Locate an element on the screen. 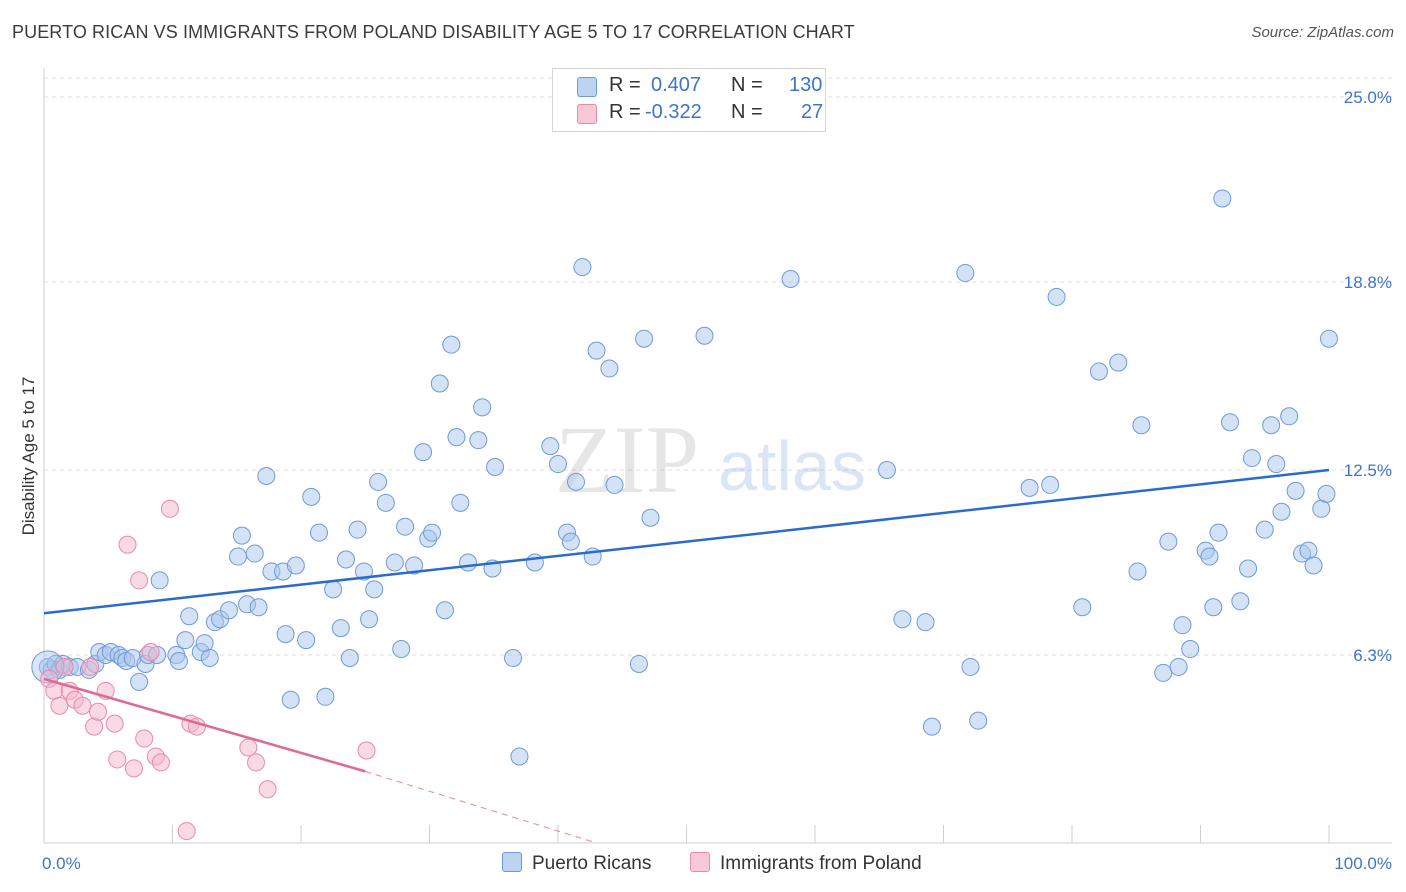  watermark: ZIP atlas is located at coordinates (710, 459).